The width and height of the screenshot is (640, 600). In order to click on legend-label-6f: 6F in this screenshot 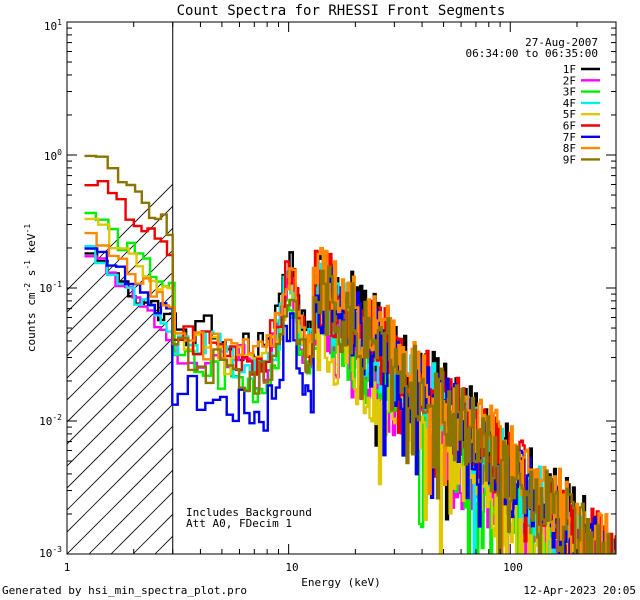, I will do `click(569, 126)`.